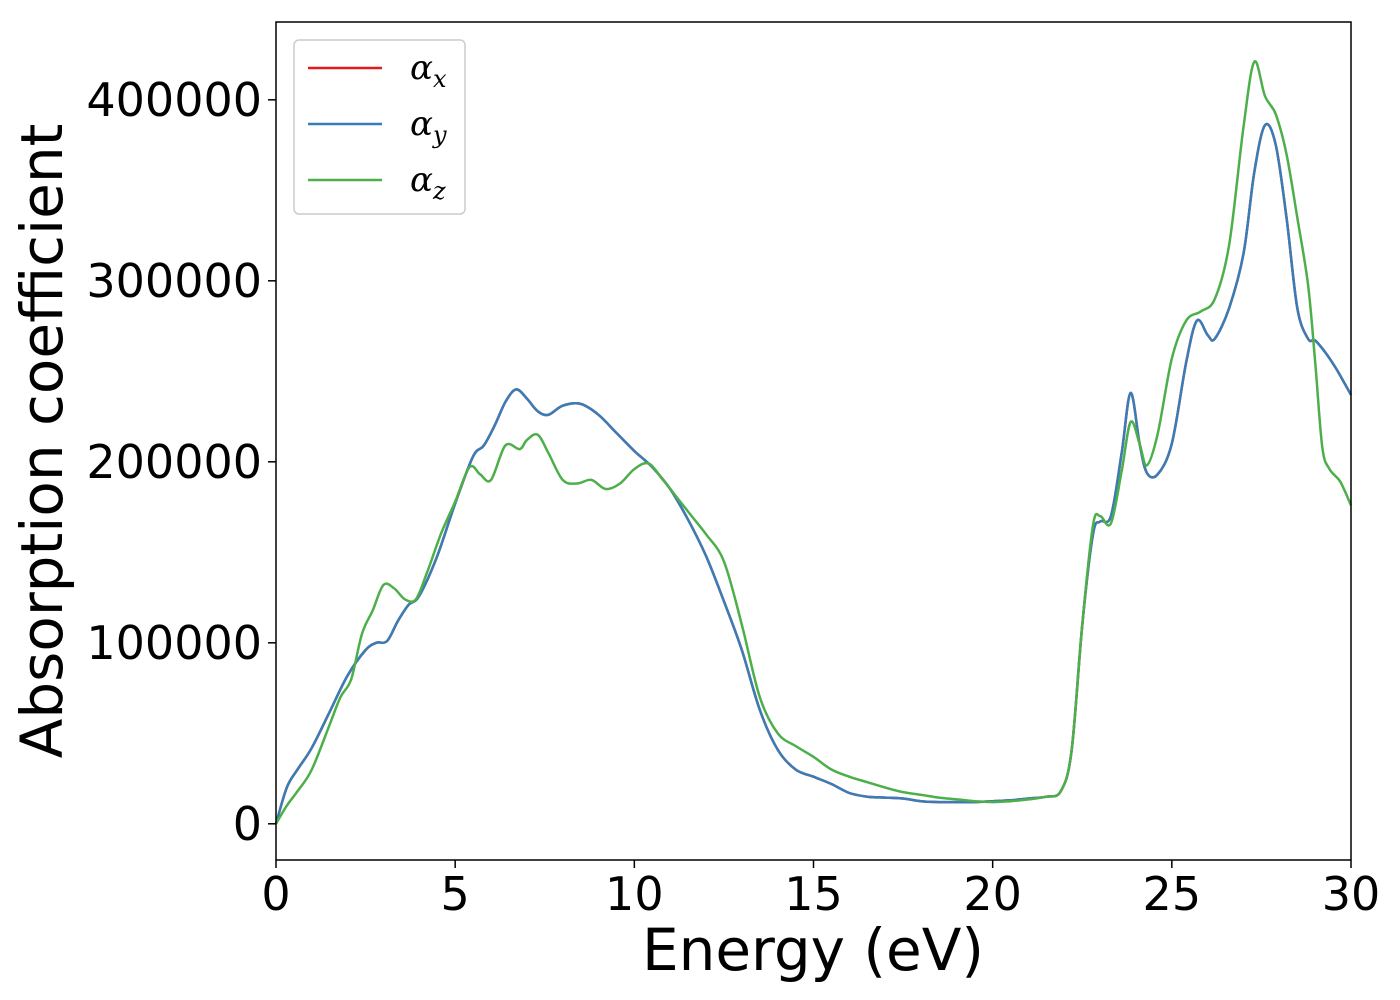 The width and height of the screenshot is (1400, 1000). I want to click on y-tick-label: 0, so click(247, 824).